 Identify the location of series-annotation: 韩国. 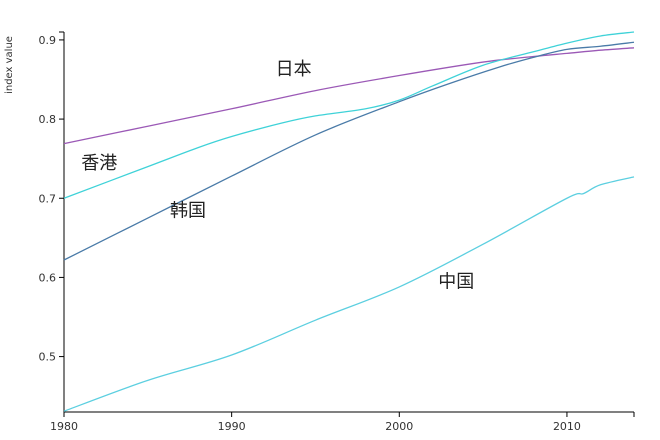
(188, 210).